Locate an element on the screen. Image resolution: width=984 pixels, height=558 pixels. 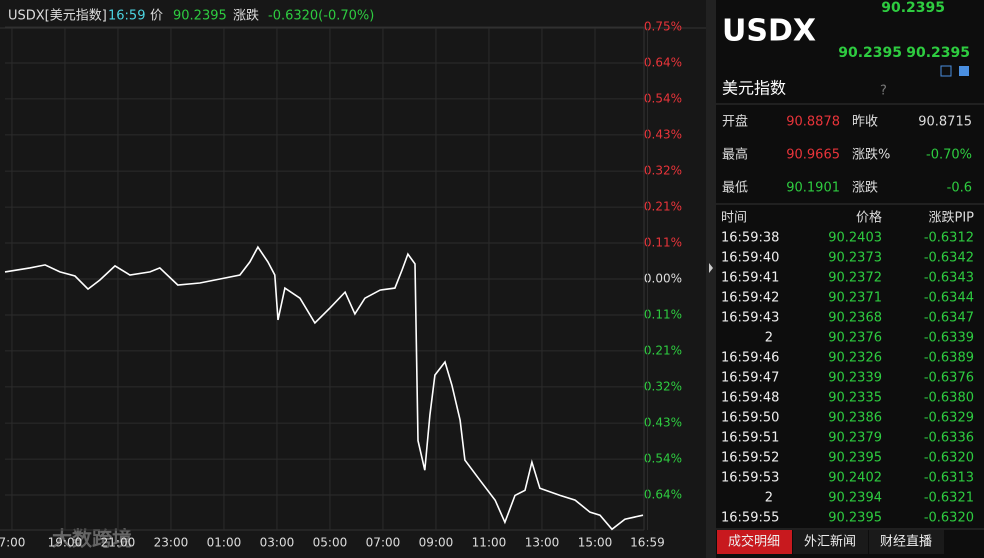
trade-cell: -0.6313 is located at coordinates (949, 478).